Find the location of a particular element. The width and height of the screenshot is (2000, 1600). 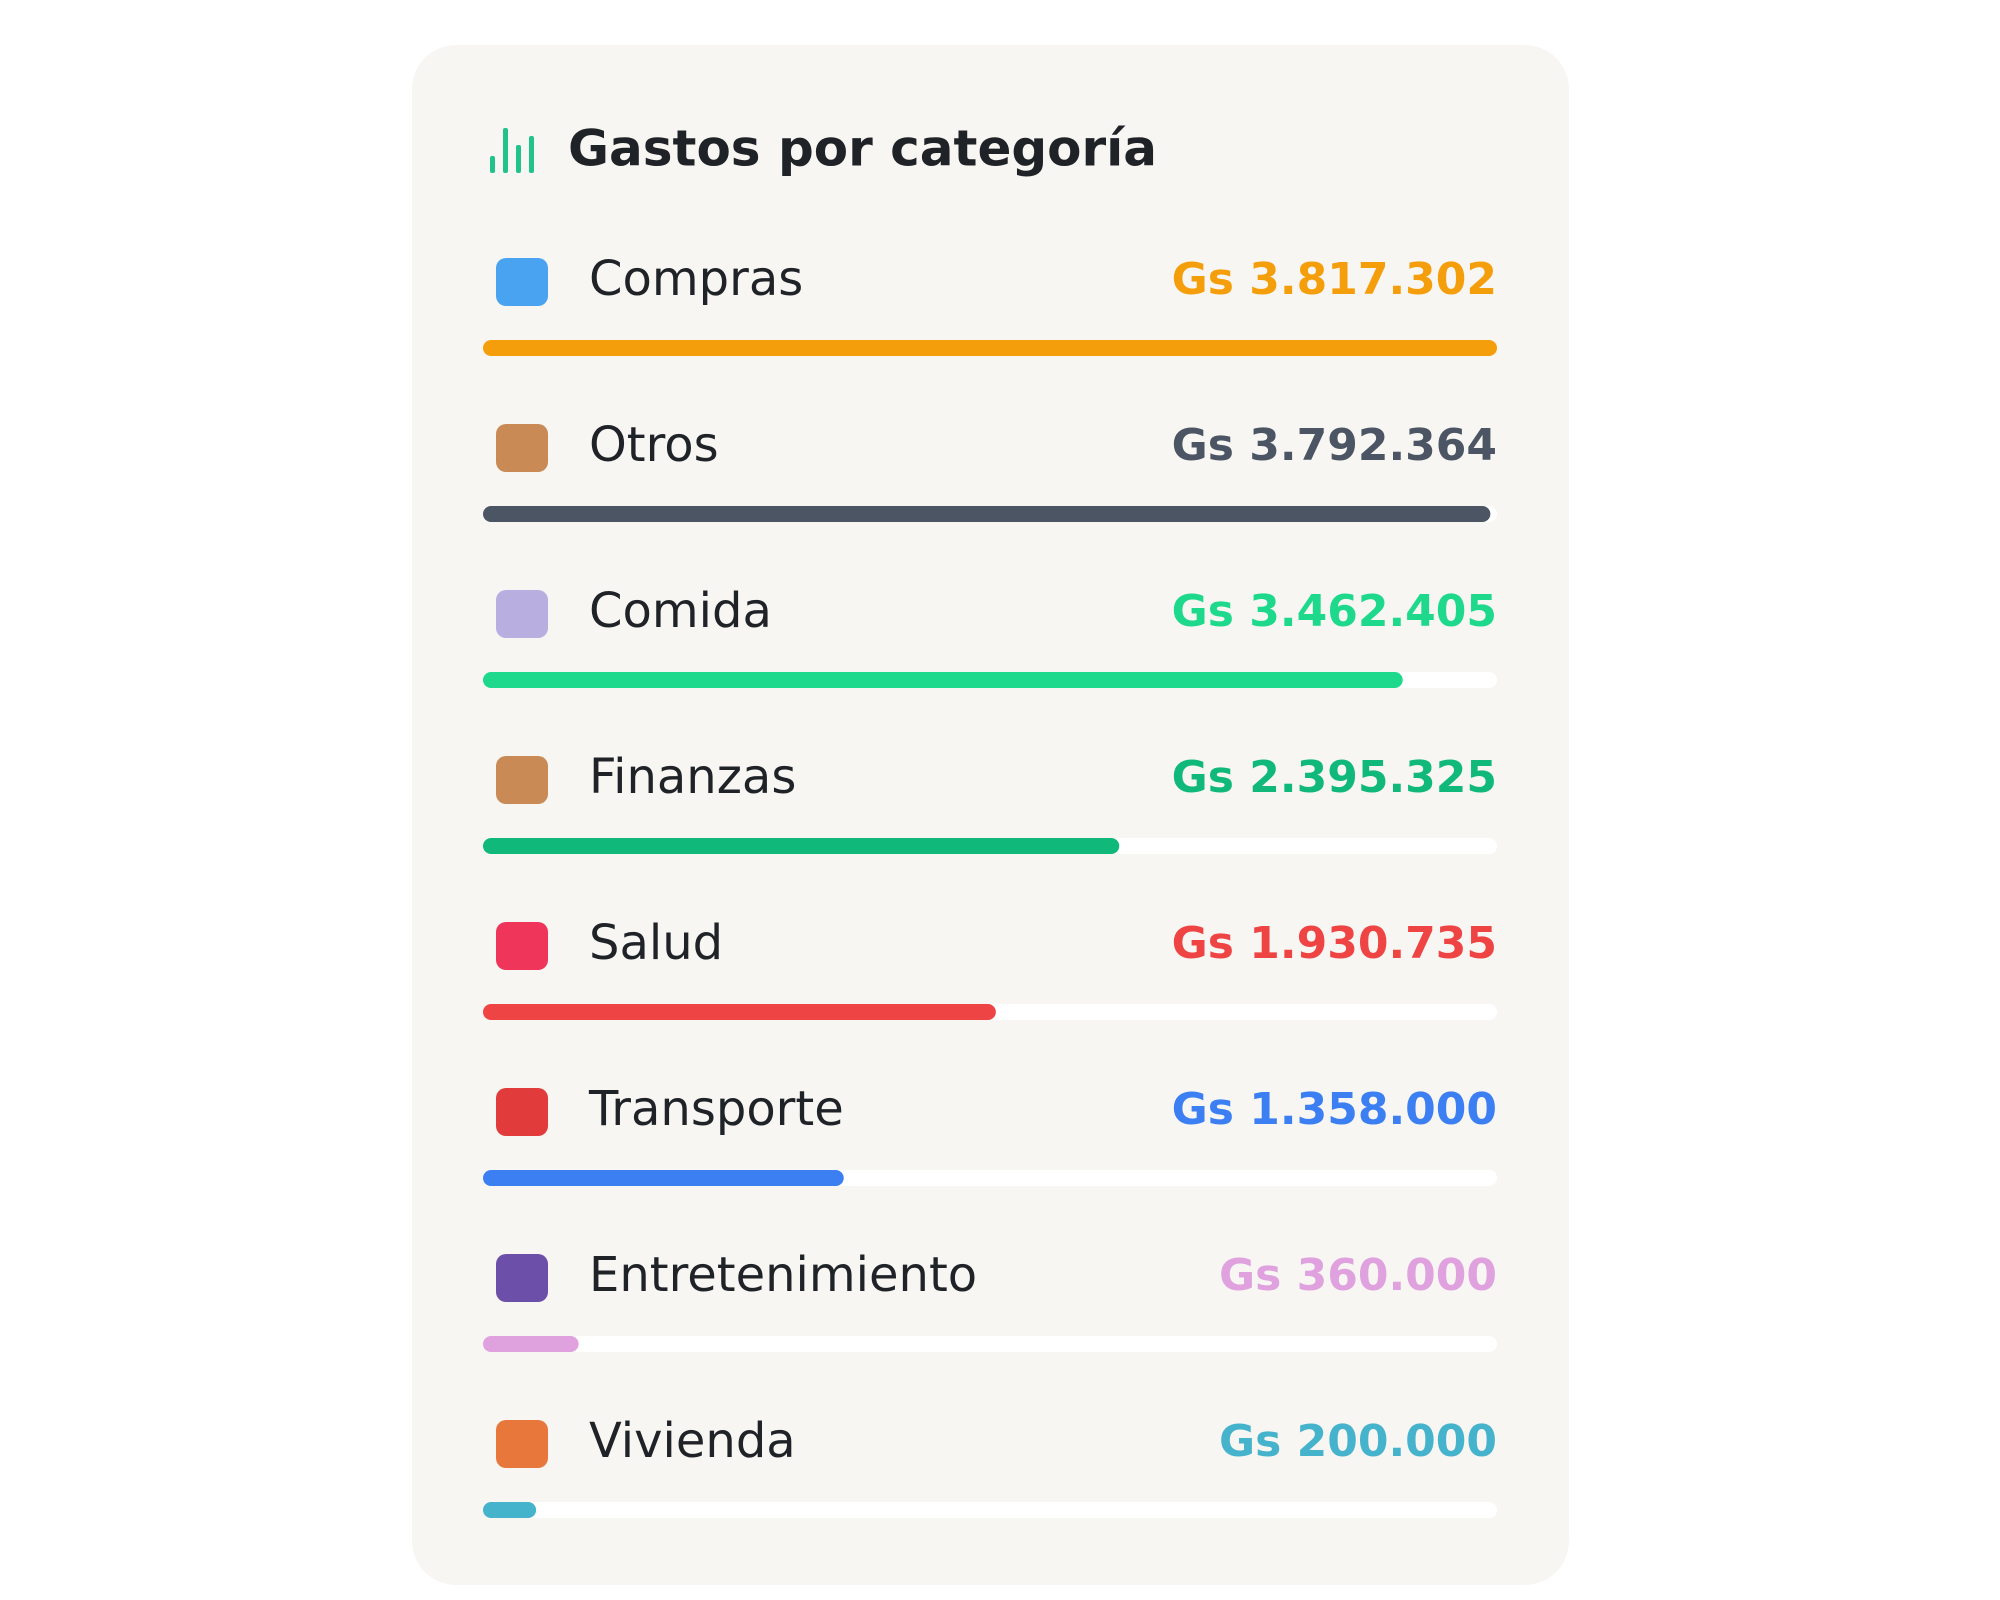

amount-label: Gs 1.930.735 is located at coordinates (1334, 943).